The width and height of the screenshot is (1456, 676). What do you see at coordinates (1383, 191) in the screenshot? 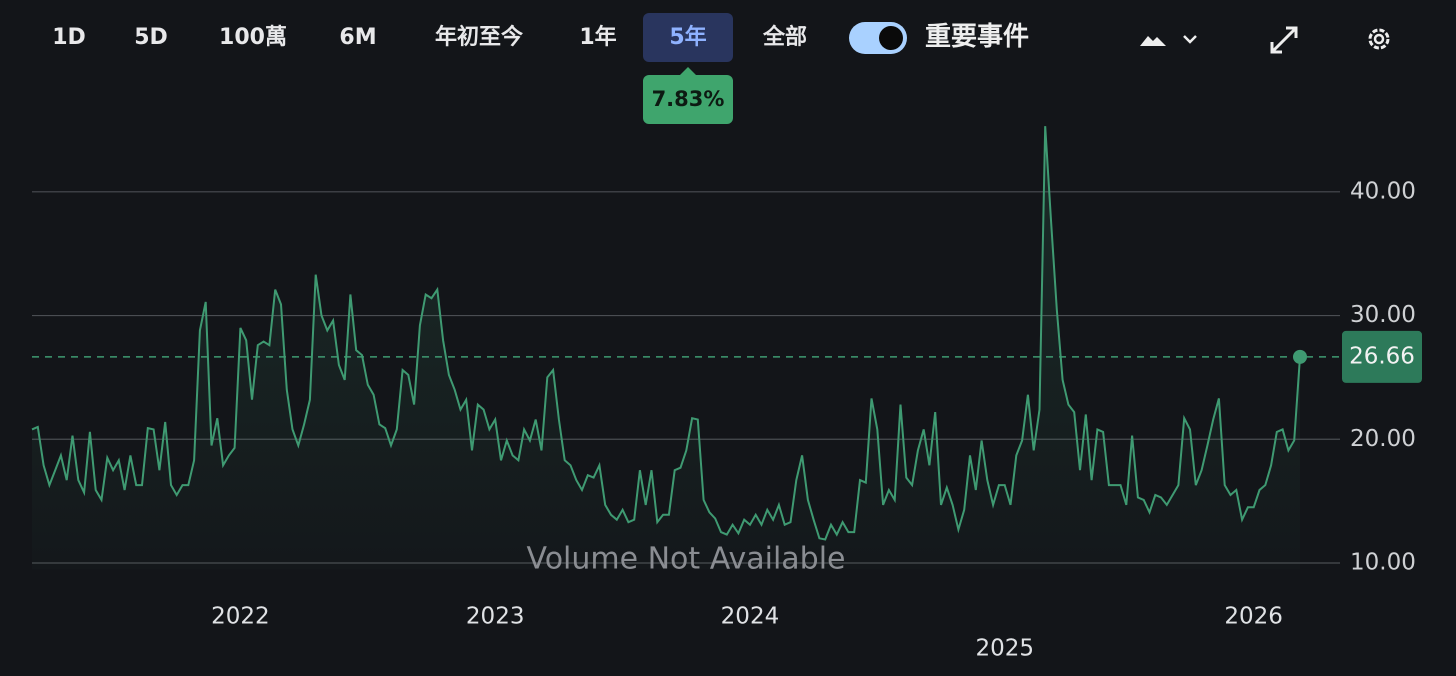
I see `y-tick-label: 40.00` at bounding box center [1383, 191].